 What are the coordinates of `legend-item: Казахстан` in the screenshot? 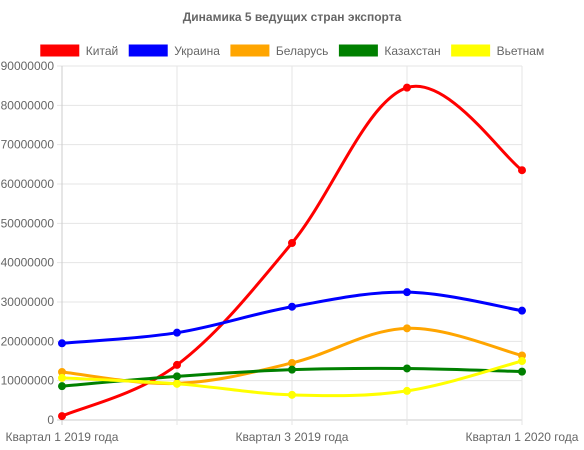 It's located at (389, 50).